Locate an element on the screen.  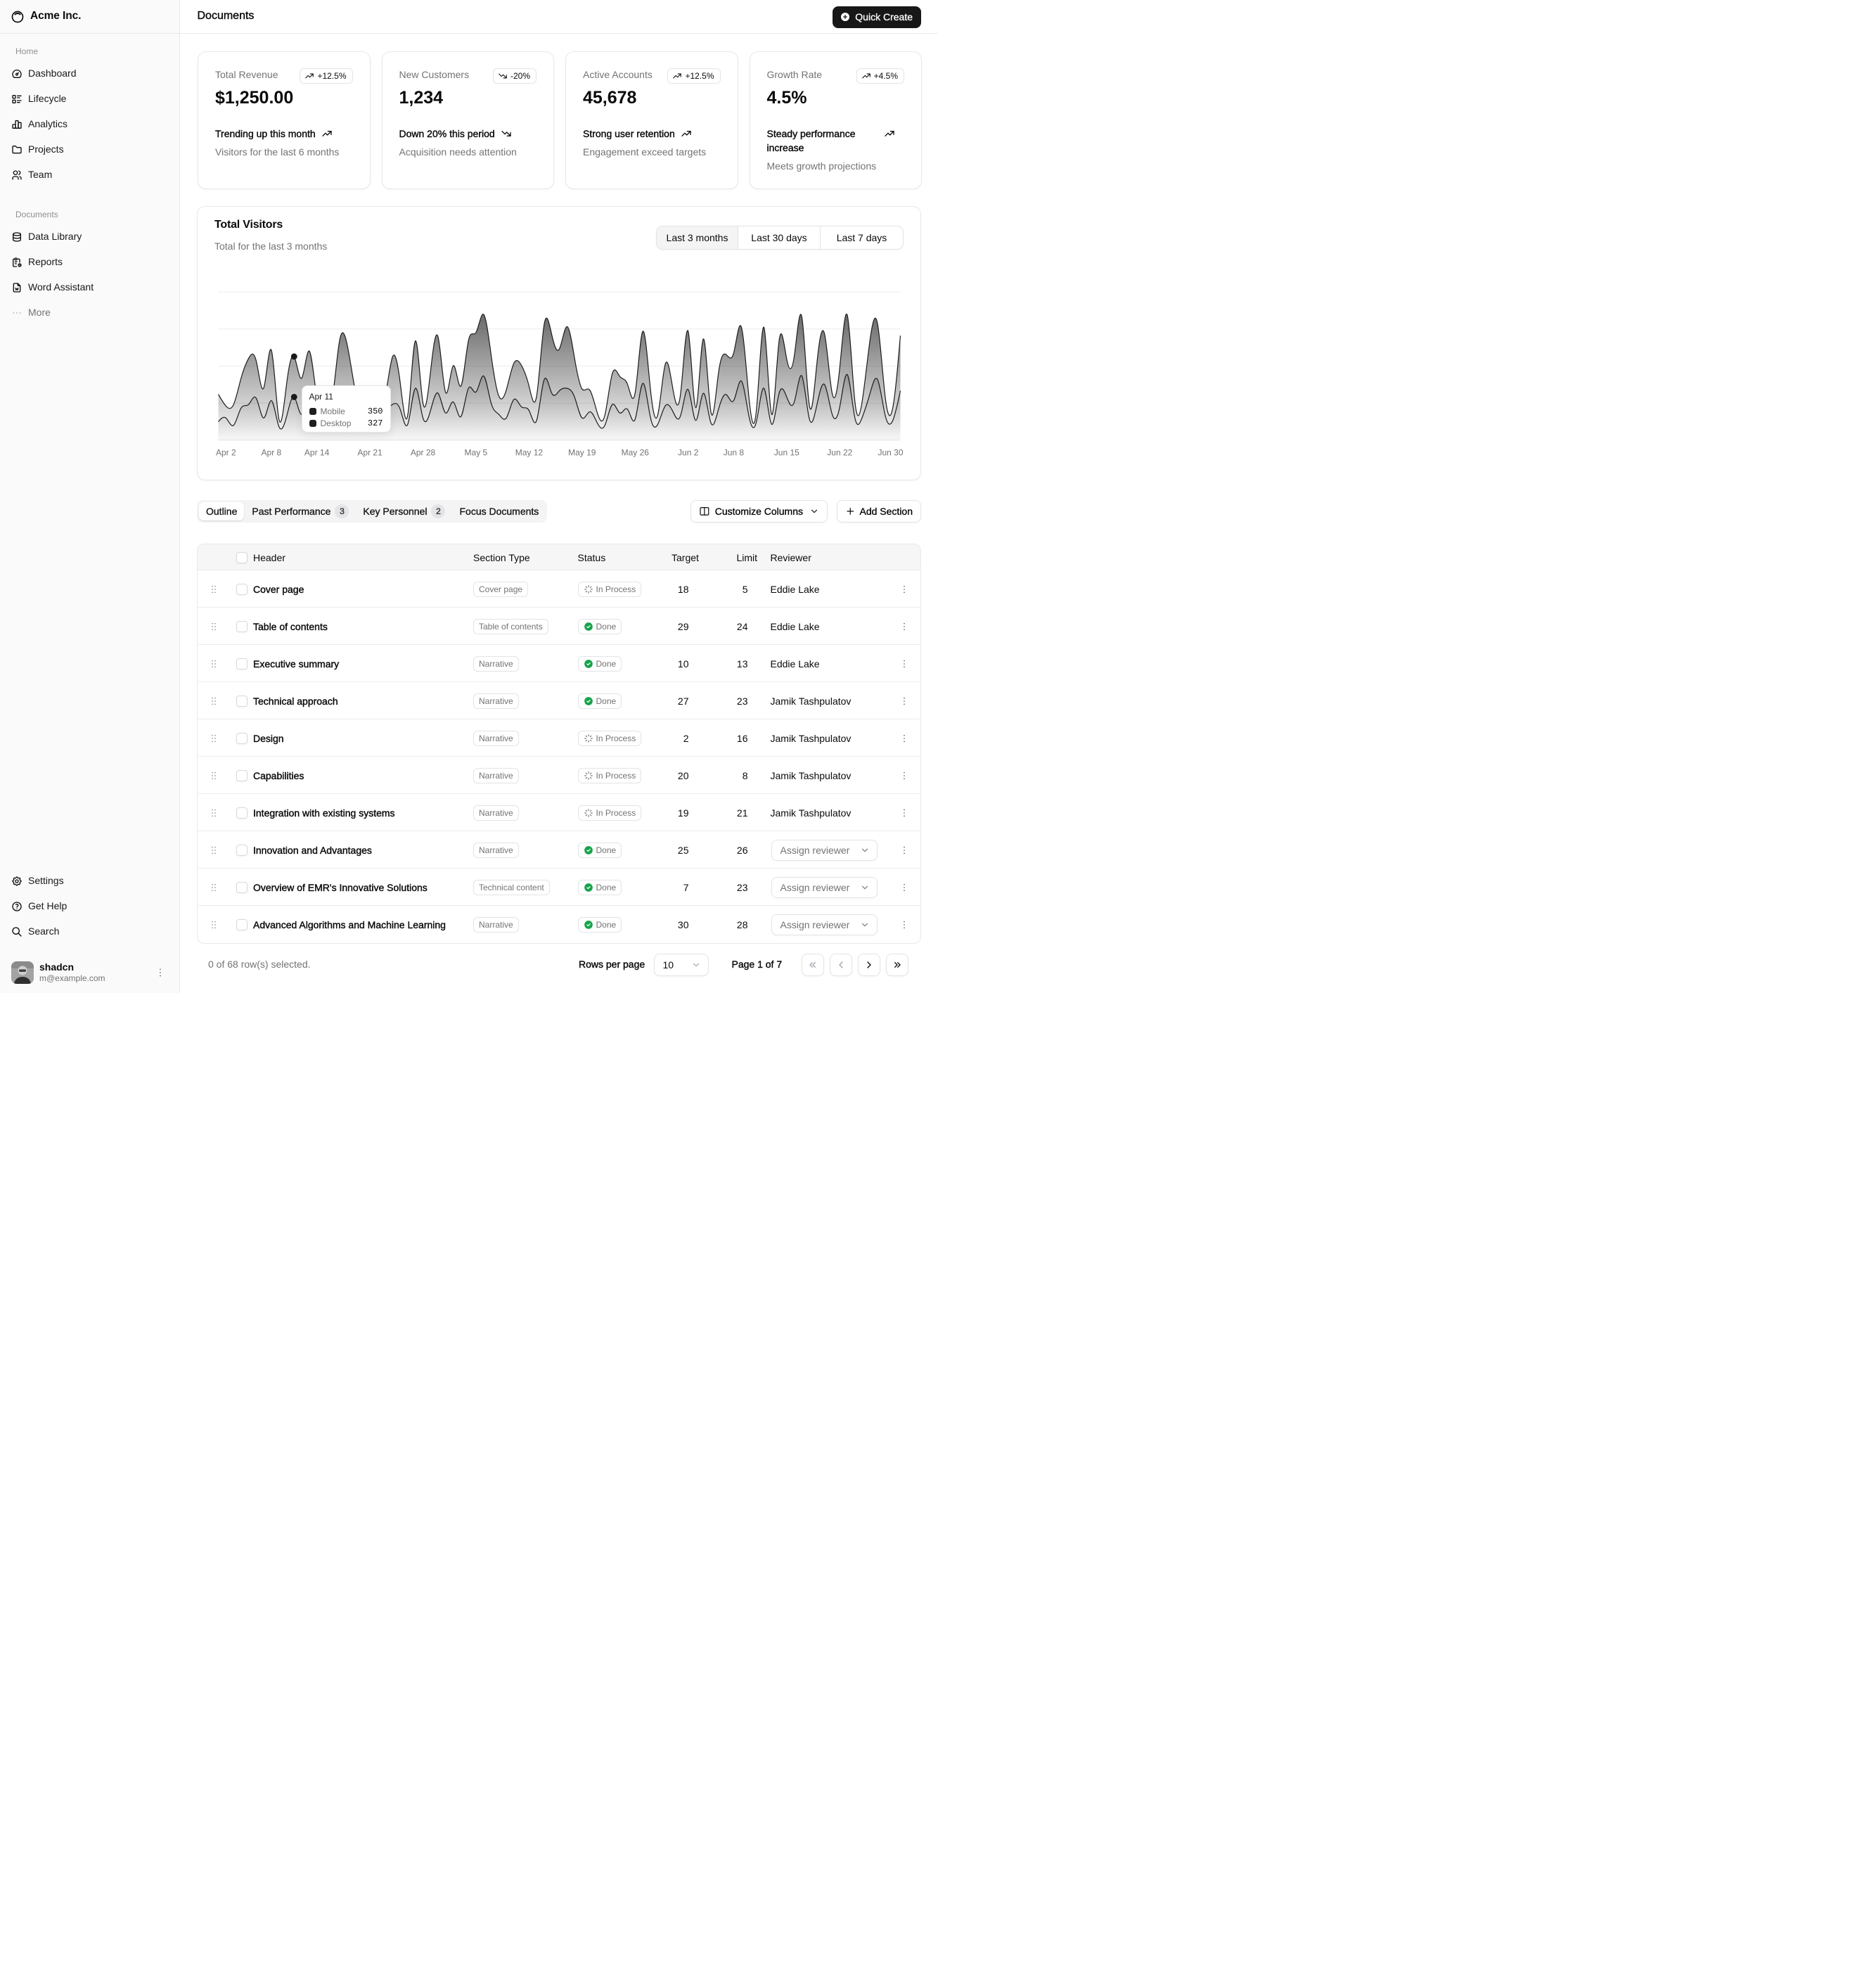
svg-text: Jun 8 is located at coordinates (735, 453).